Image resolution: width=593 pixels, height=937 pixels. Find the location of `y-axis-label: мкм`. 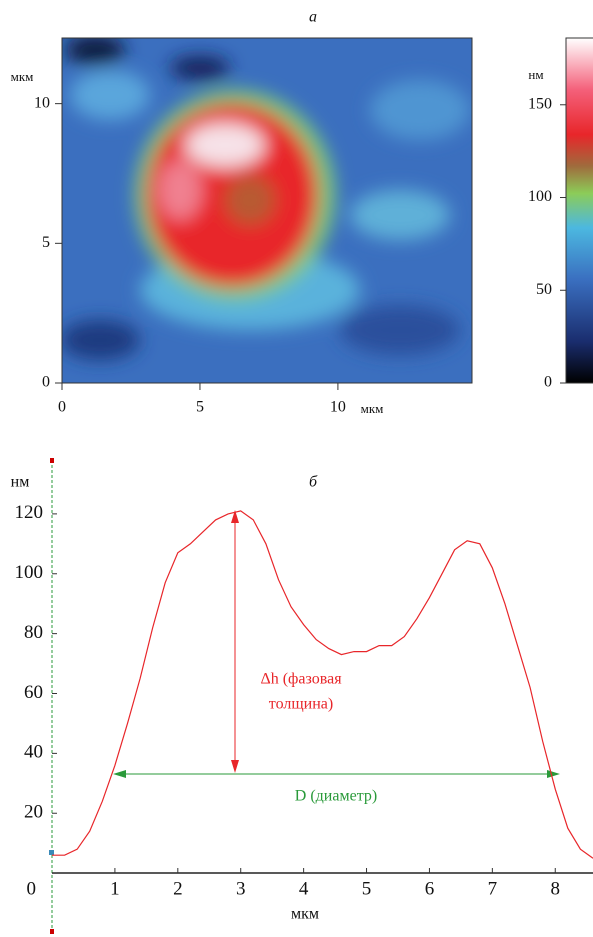

y-axis-label: мкм is located at coordinates (22, 76).